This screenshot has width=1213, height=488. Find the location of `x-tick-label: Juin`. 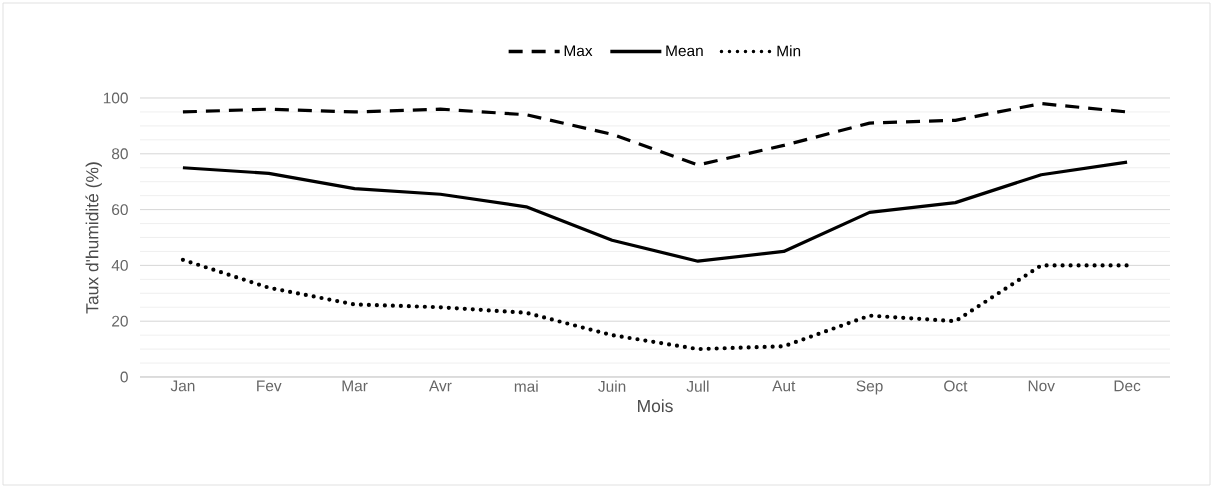

x-tick-label: Juin is located at coordinates (612, 386).